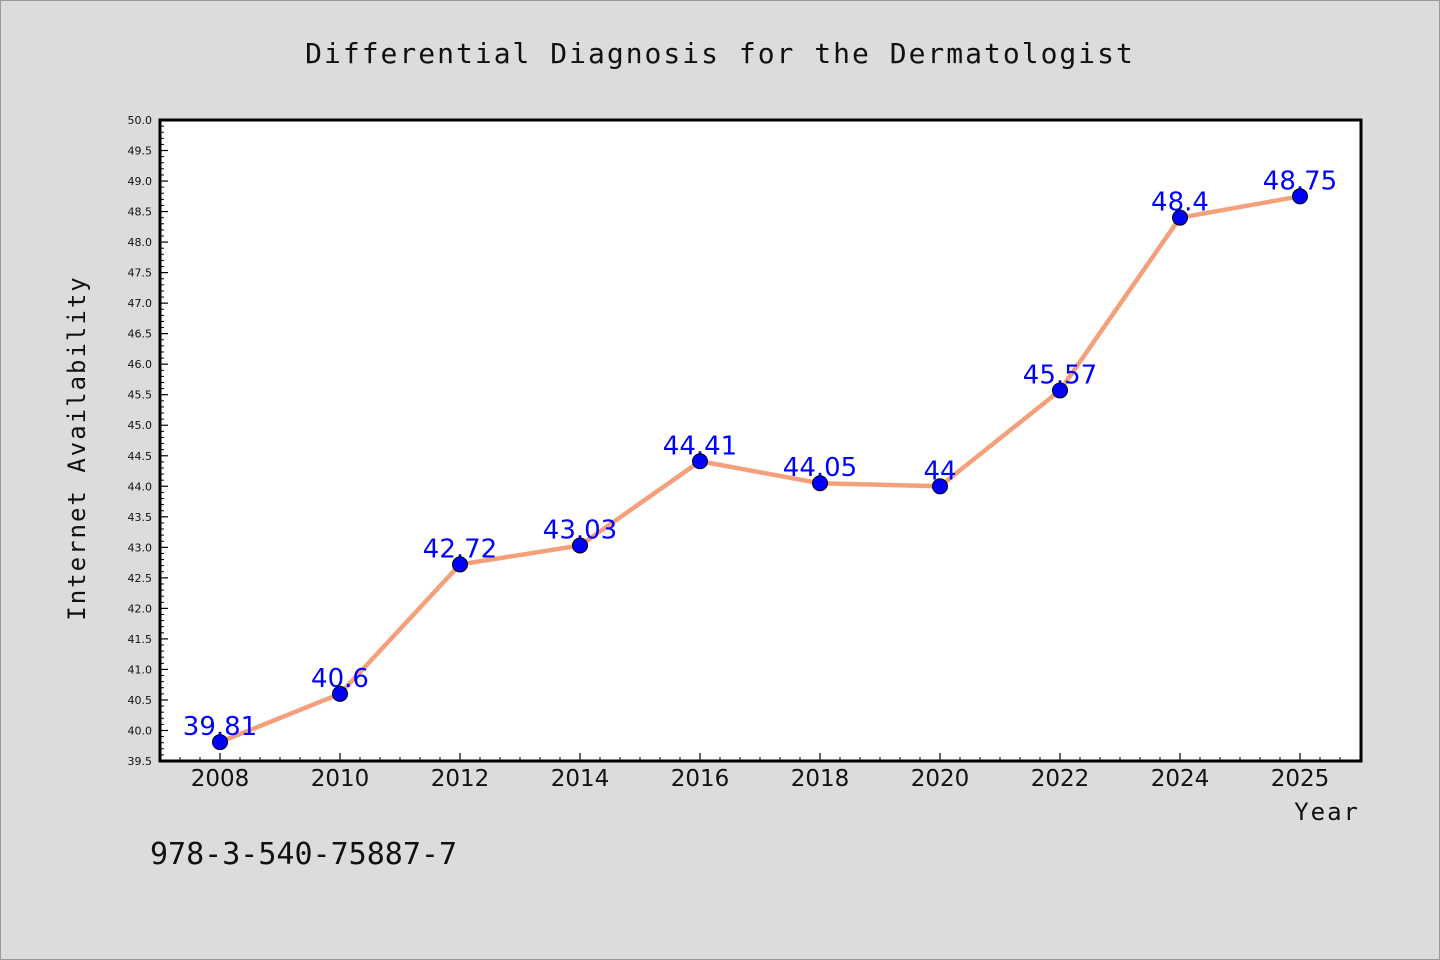 This screenshot has height=960, width=1440. Describe the element at coordinates (140, 700) in the screenshot. I see `y-tick-label: 40.5` at that location.